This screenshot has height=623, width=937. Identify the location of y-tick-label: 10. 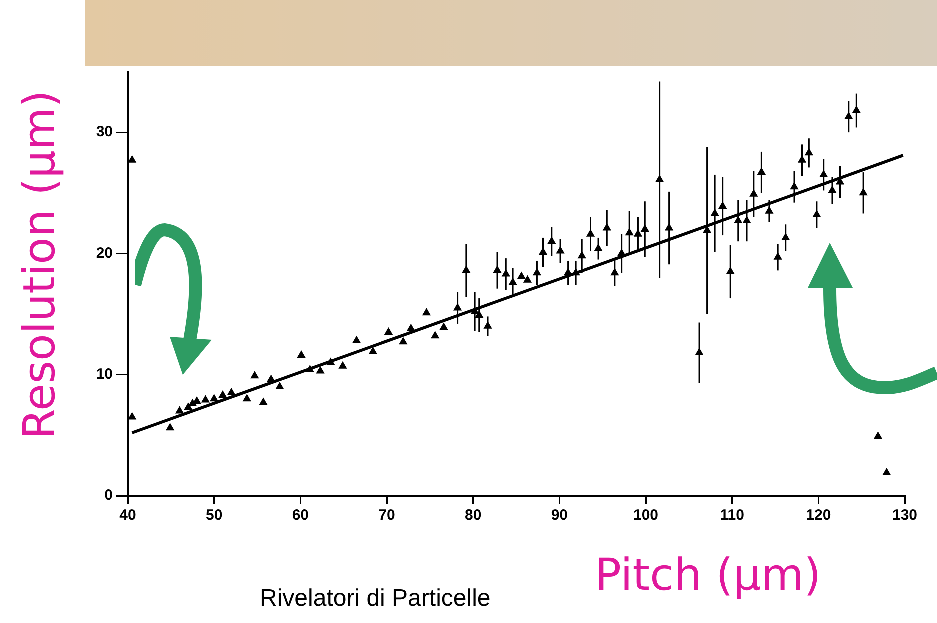
(104, 374).